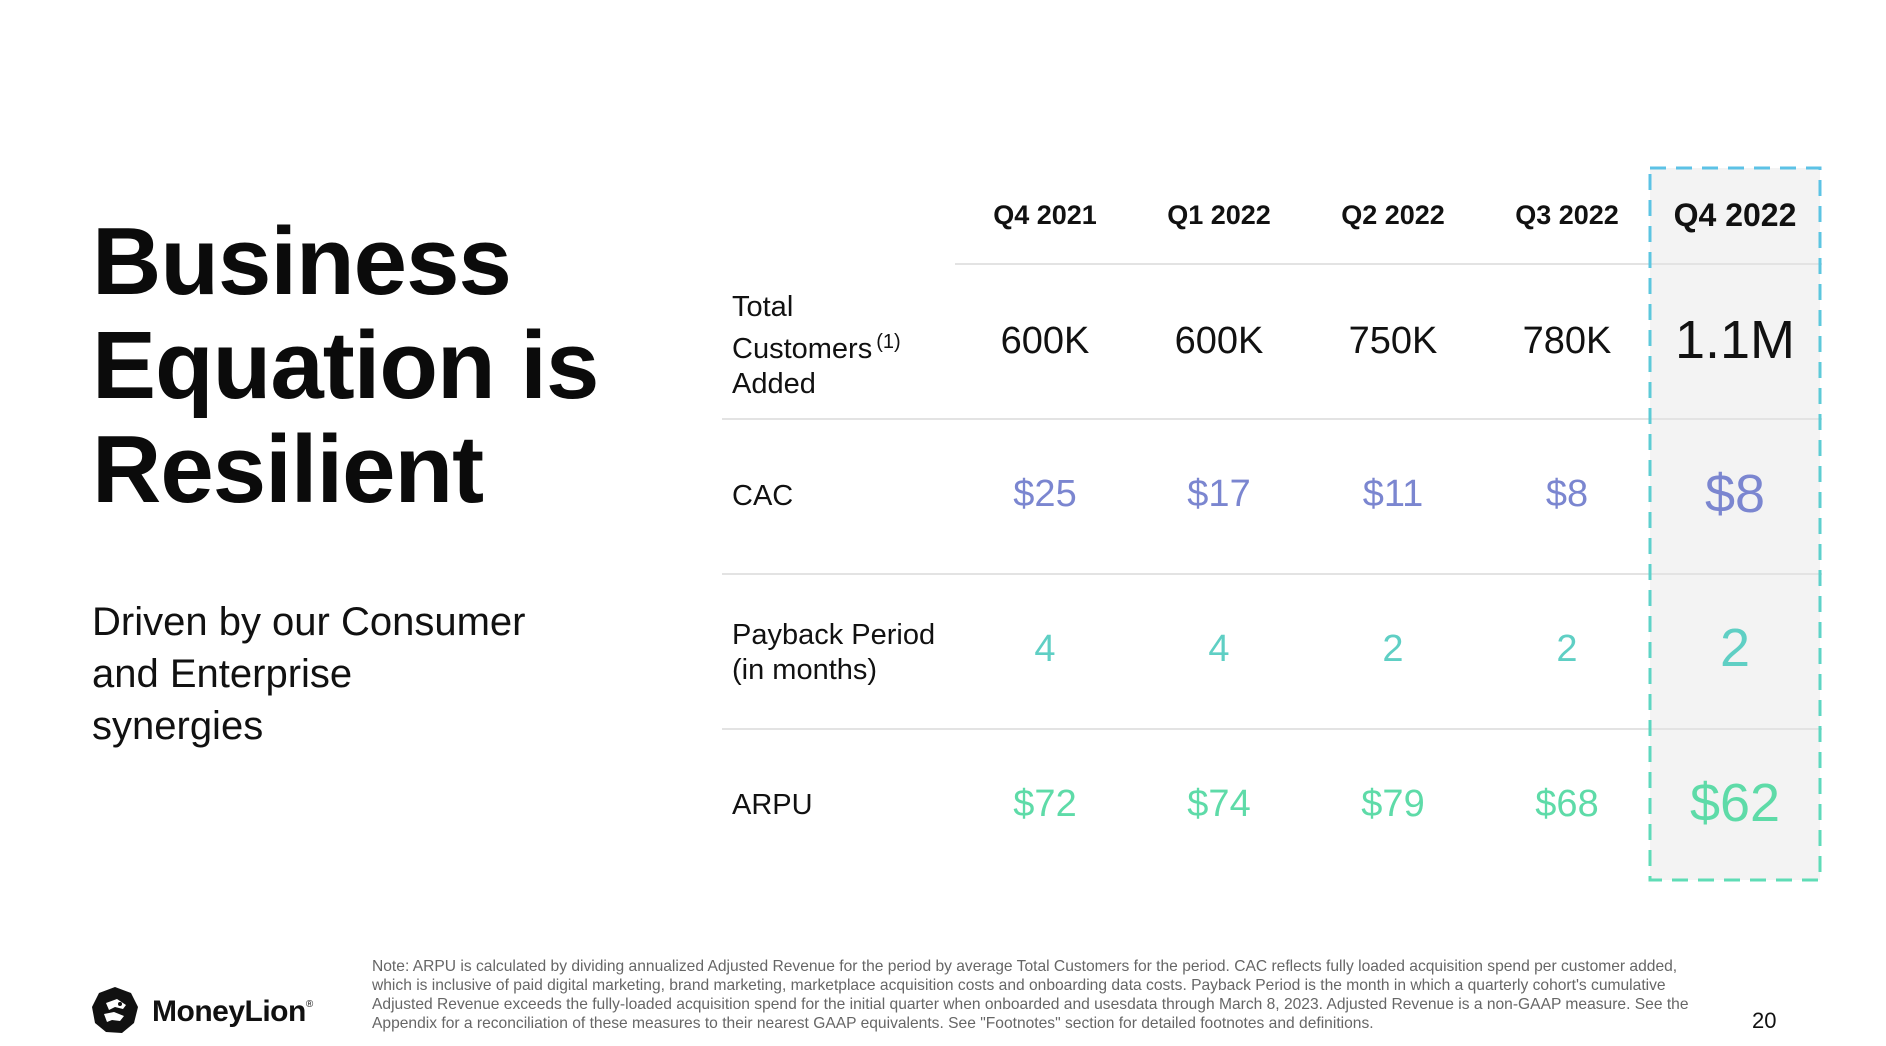 The image size is (1886, 1046). I want to click on cell-cac-q4-2022: $8, so click(1735, 494).